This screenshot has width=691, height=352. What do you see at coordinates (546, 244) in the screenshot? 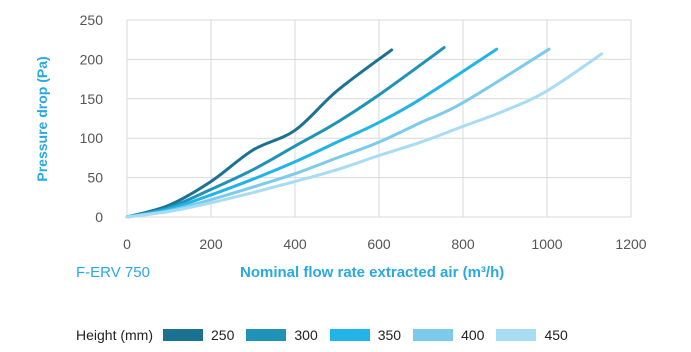
I see `x-tick-label: 1000` at bounding box center [546, 244].